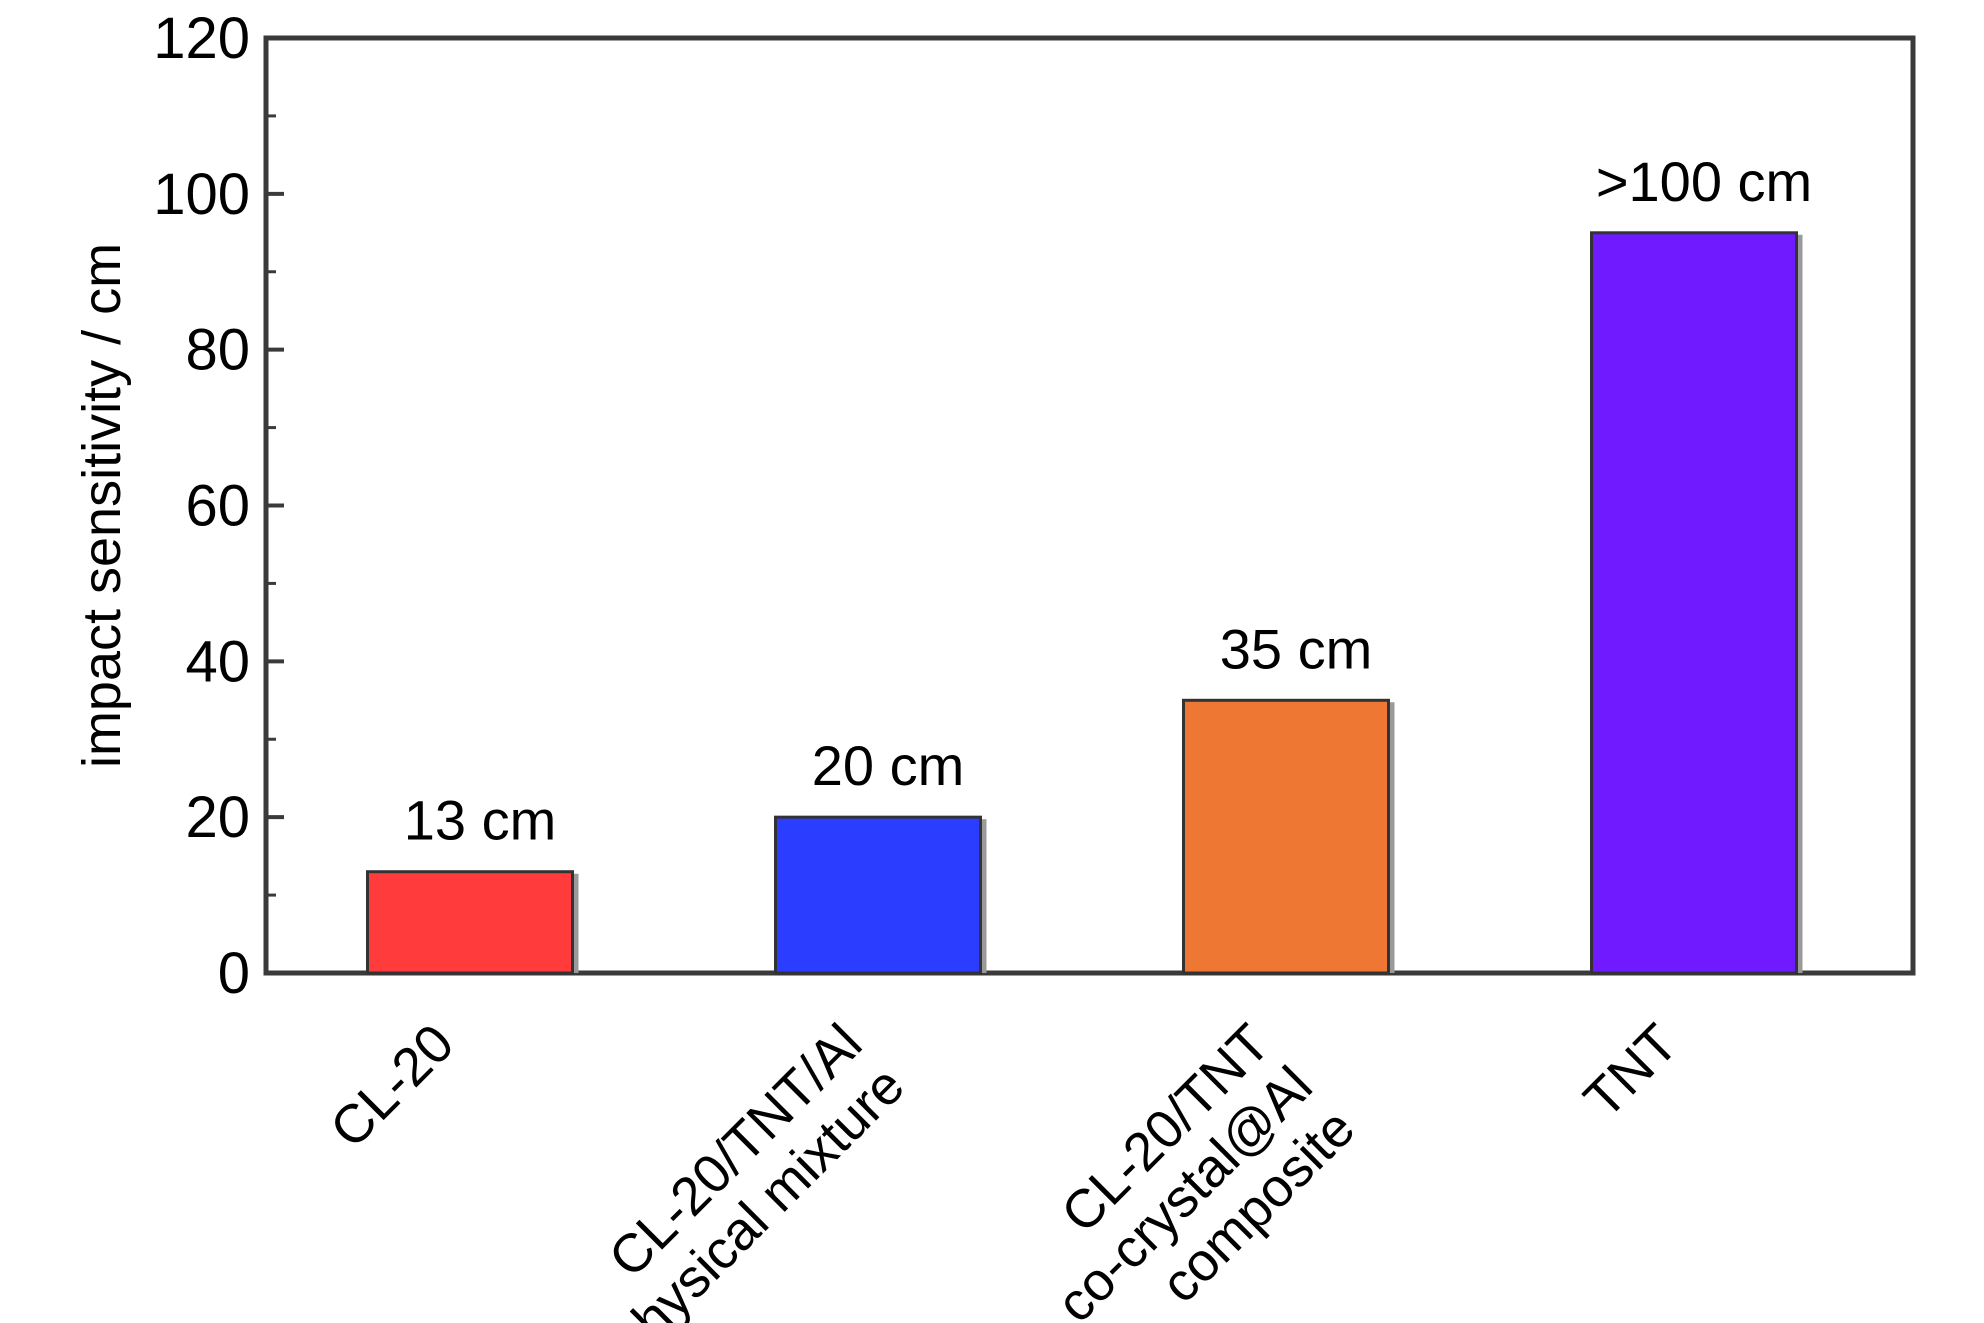 The height and width of the screenshot is (1323, 1984). I want to click on category-label-line: TNT, so click(1631, 1071).